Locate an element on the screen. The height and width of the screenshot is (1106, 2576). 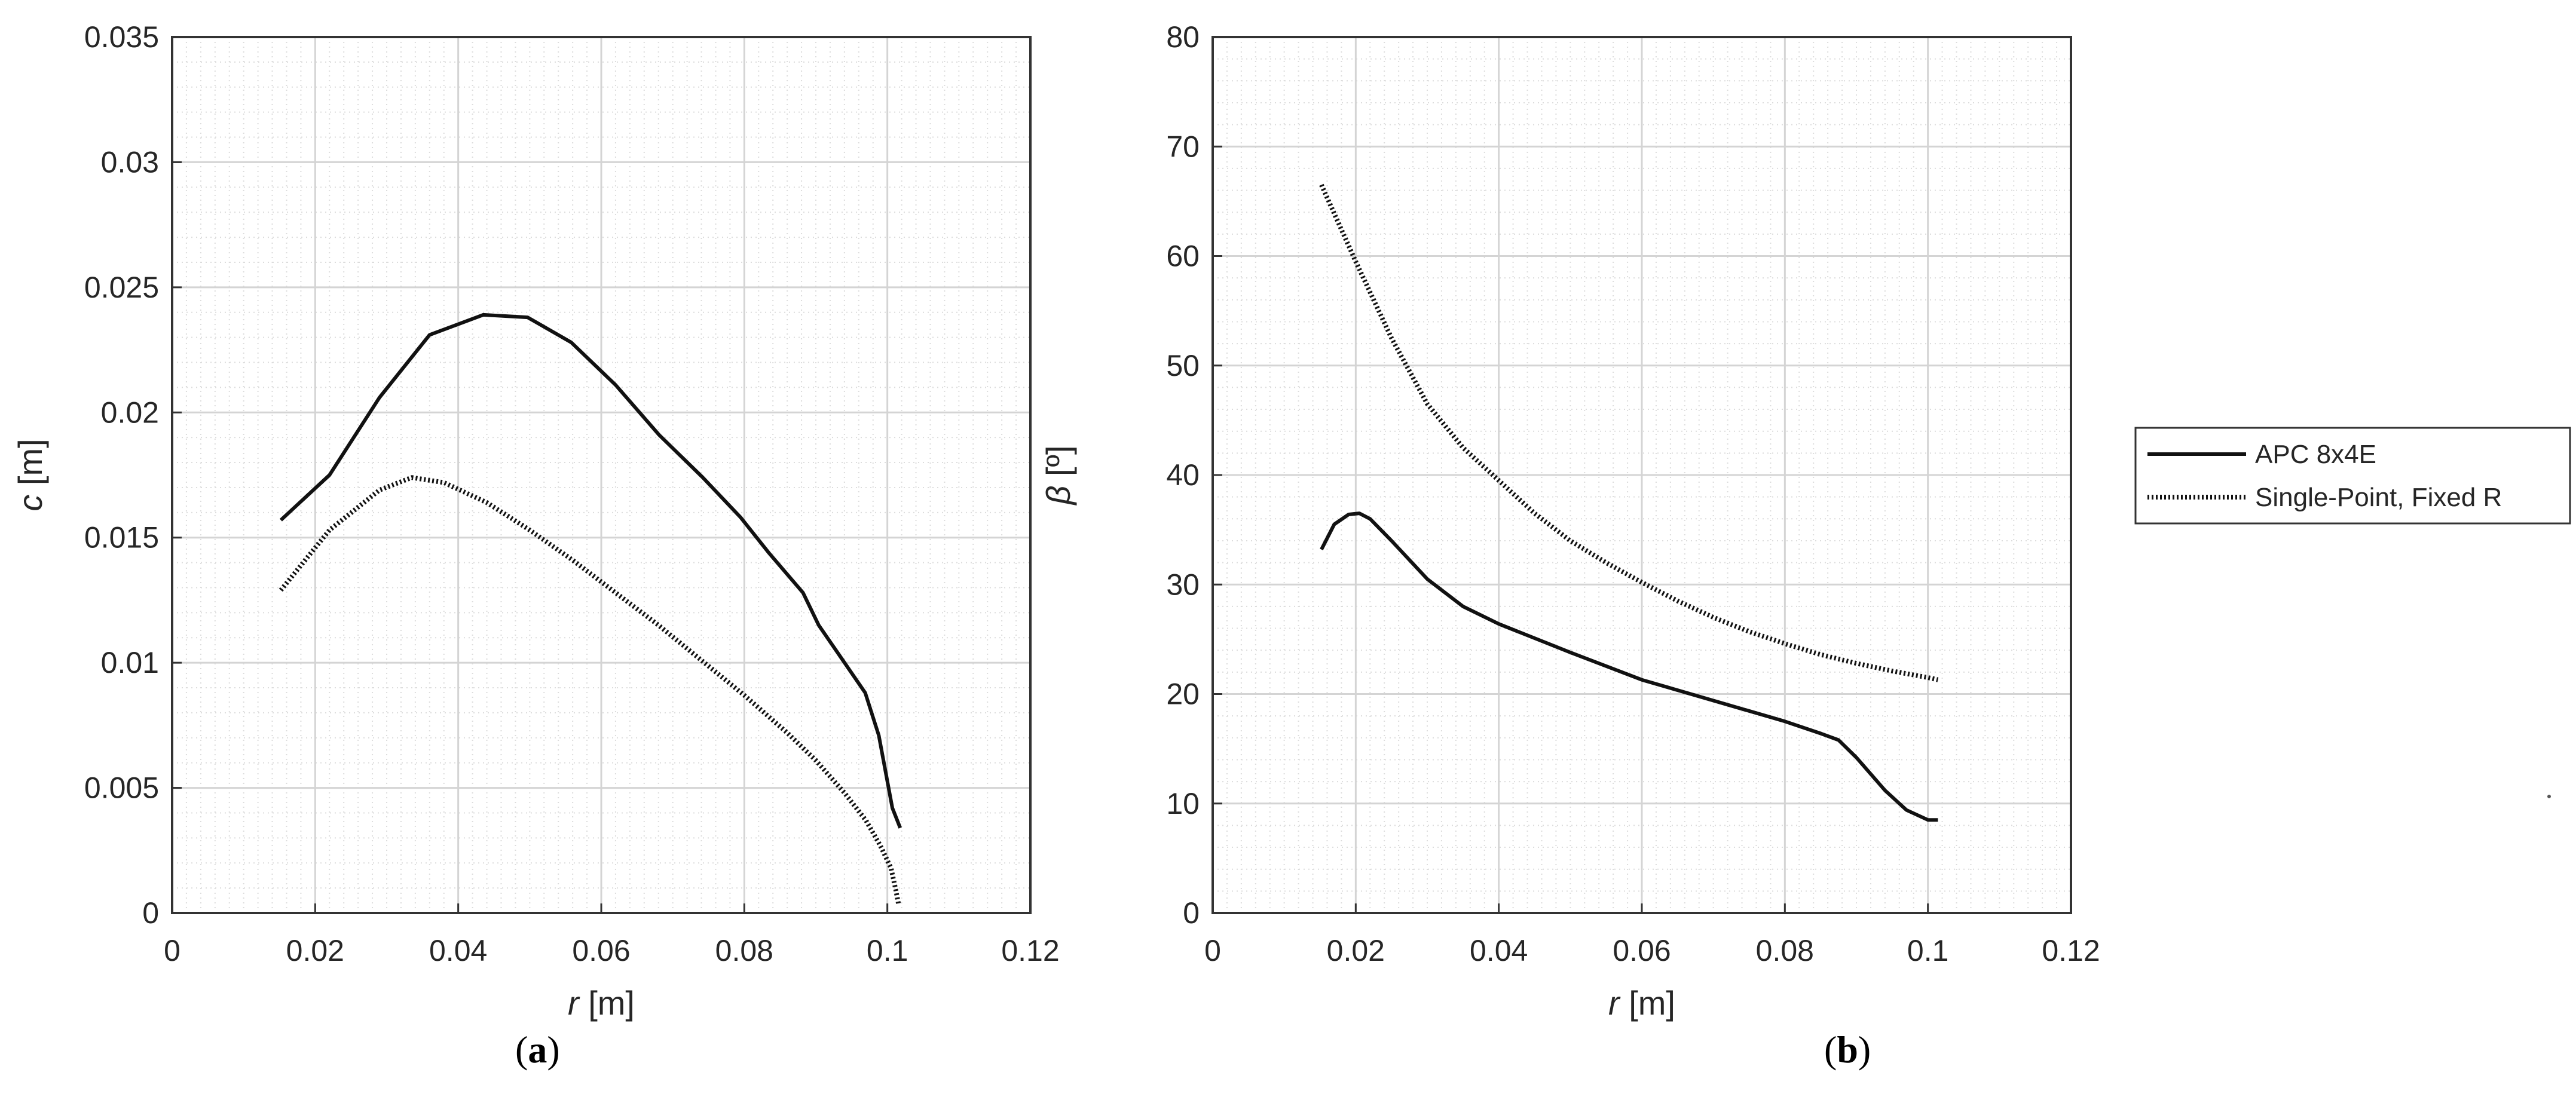
y-axis-label-unit: [º] is located at coordinates (1058, 465).